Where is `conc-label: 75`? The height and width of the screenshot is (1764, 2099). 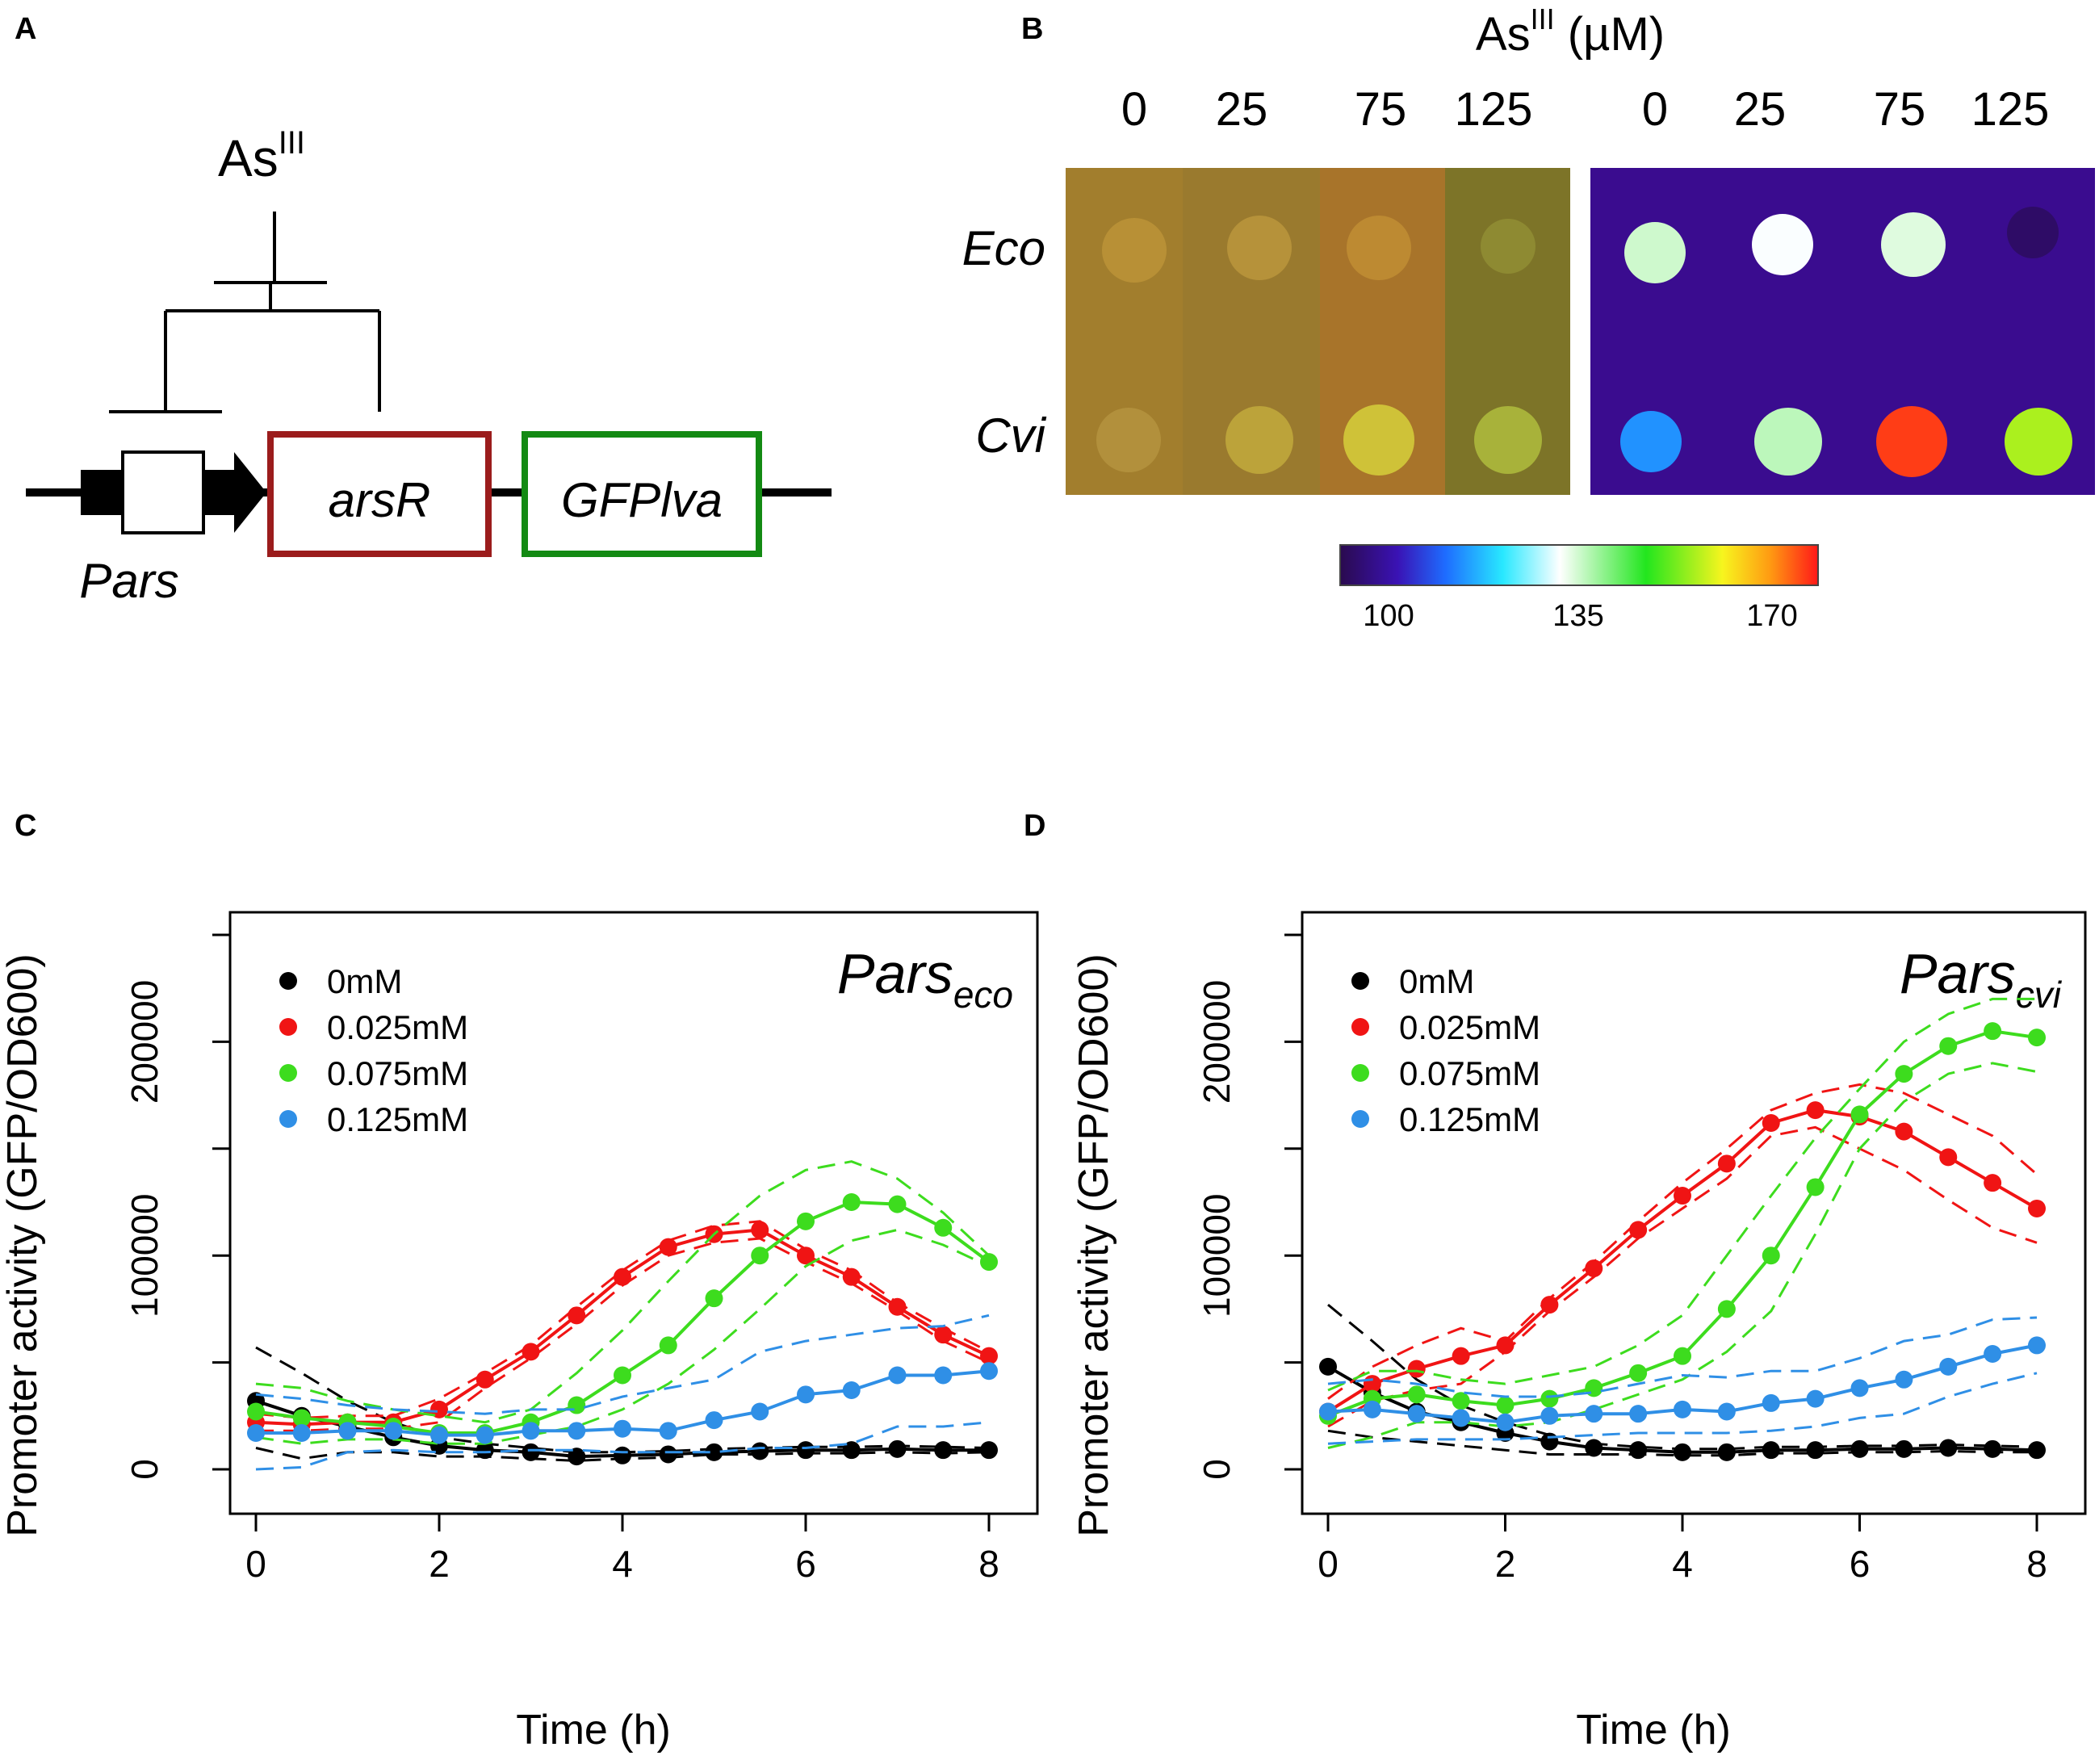 conc-label: 75 is located at coordinates (1381, 109).